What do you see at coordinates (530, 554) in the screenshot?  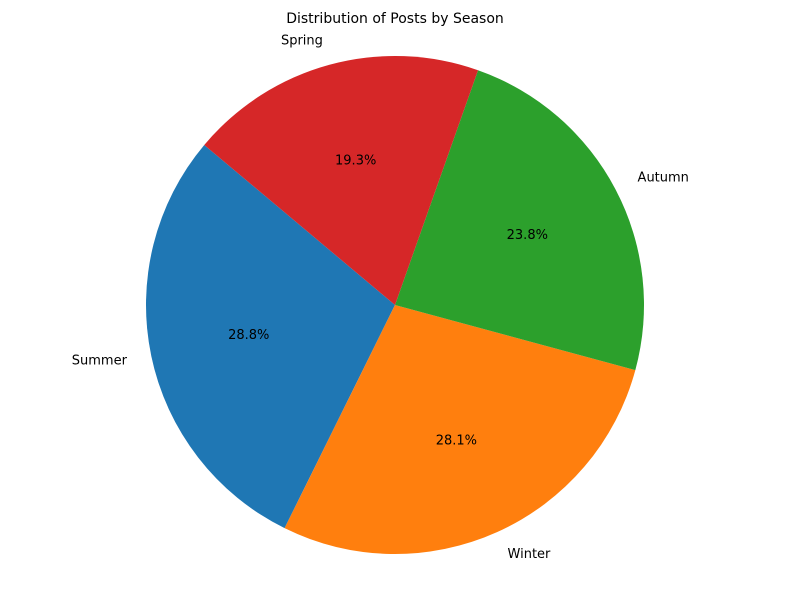 I see `slice-label-winter: Winter` at bounding box center [530, 554].